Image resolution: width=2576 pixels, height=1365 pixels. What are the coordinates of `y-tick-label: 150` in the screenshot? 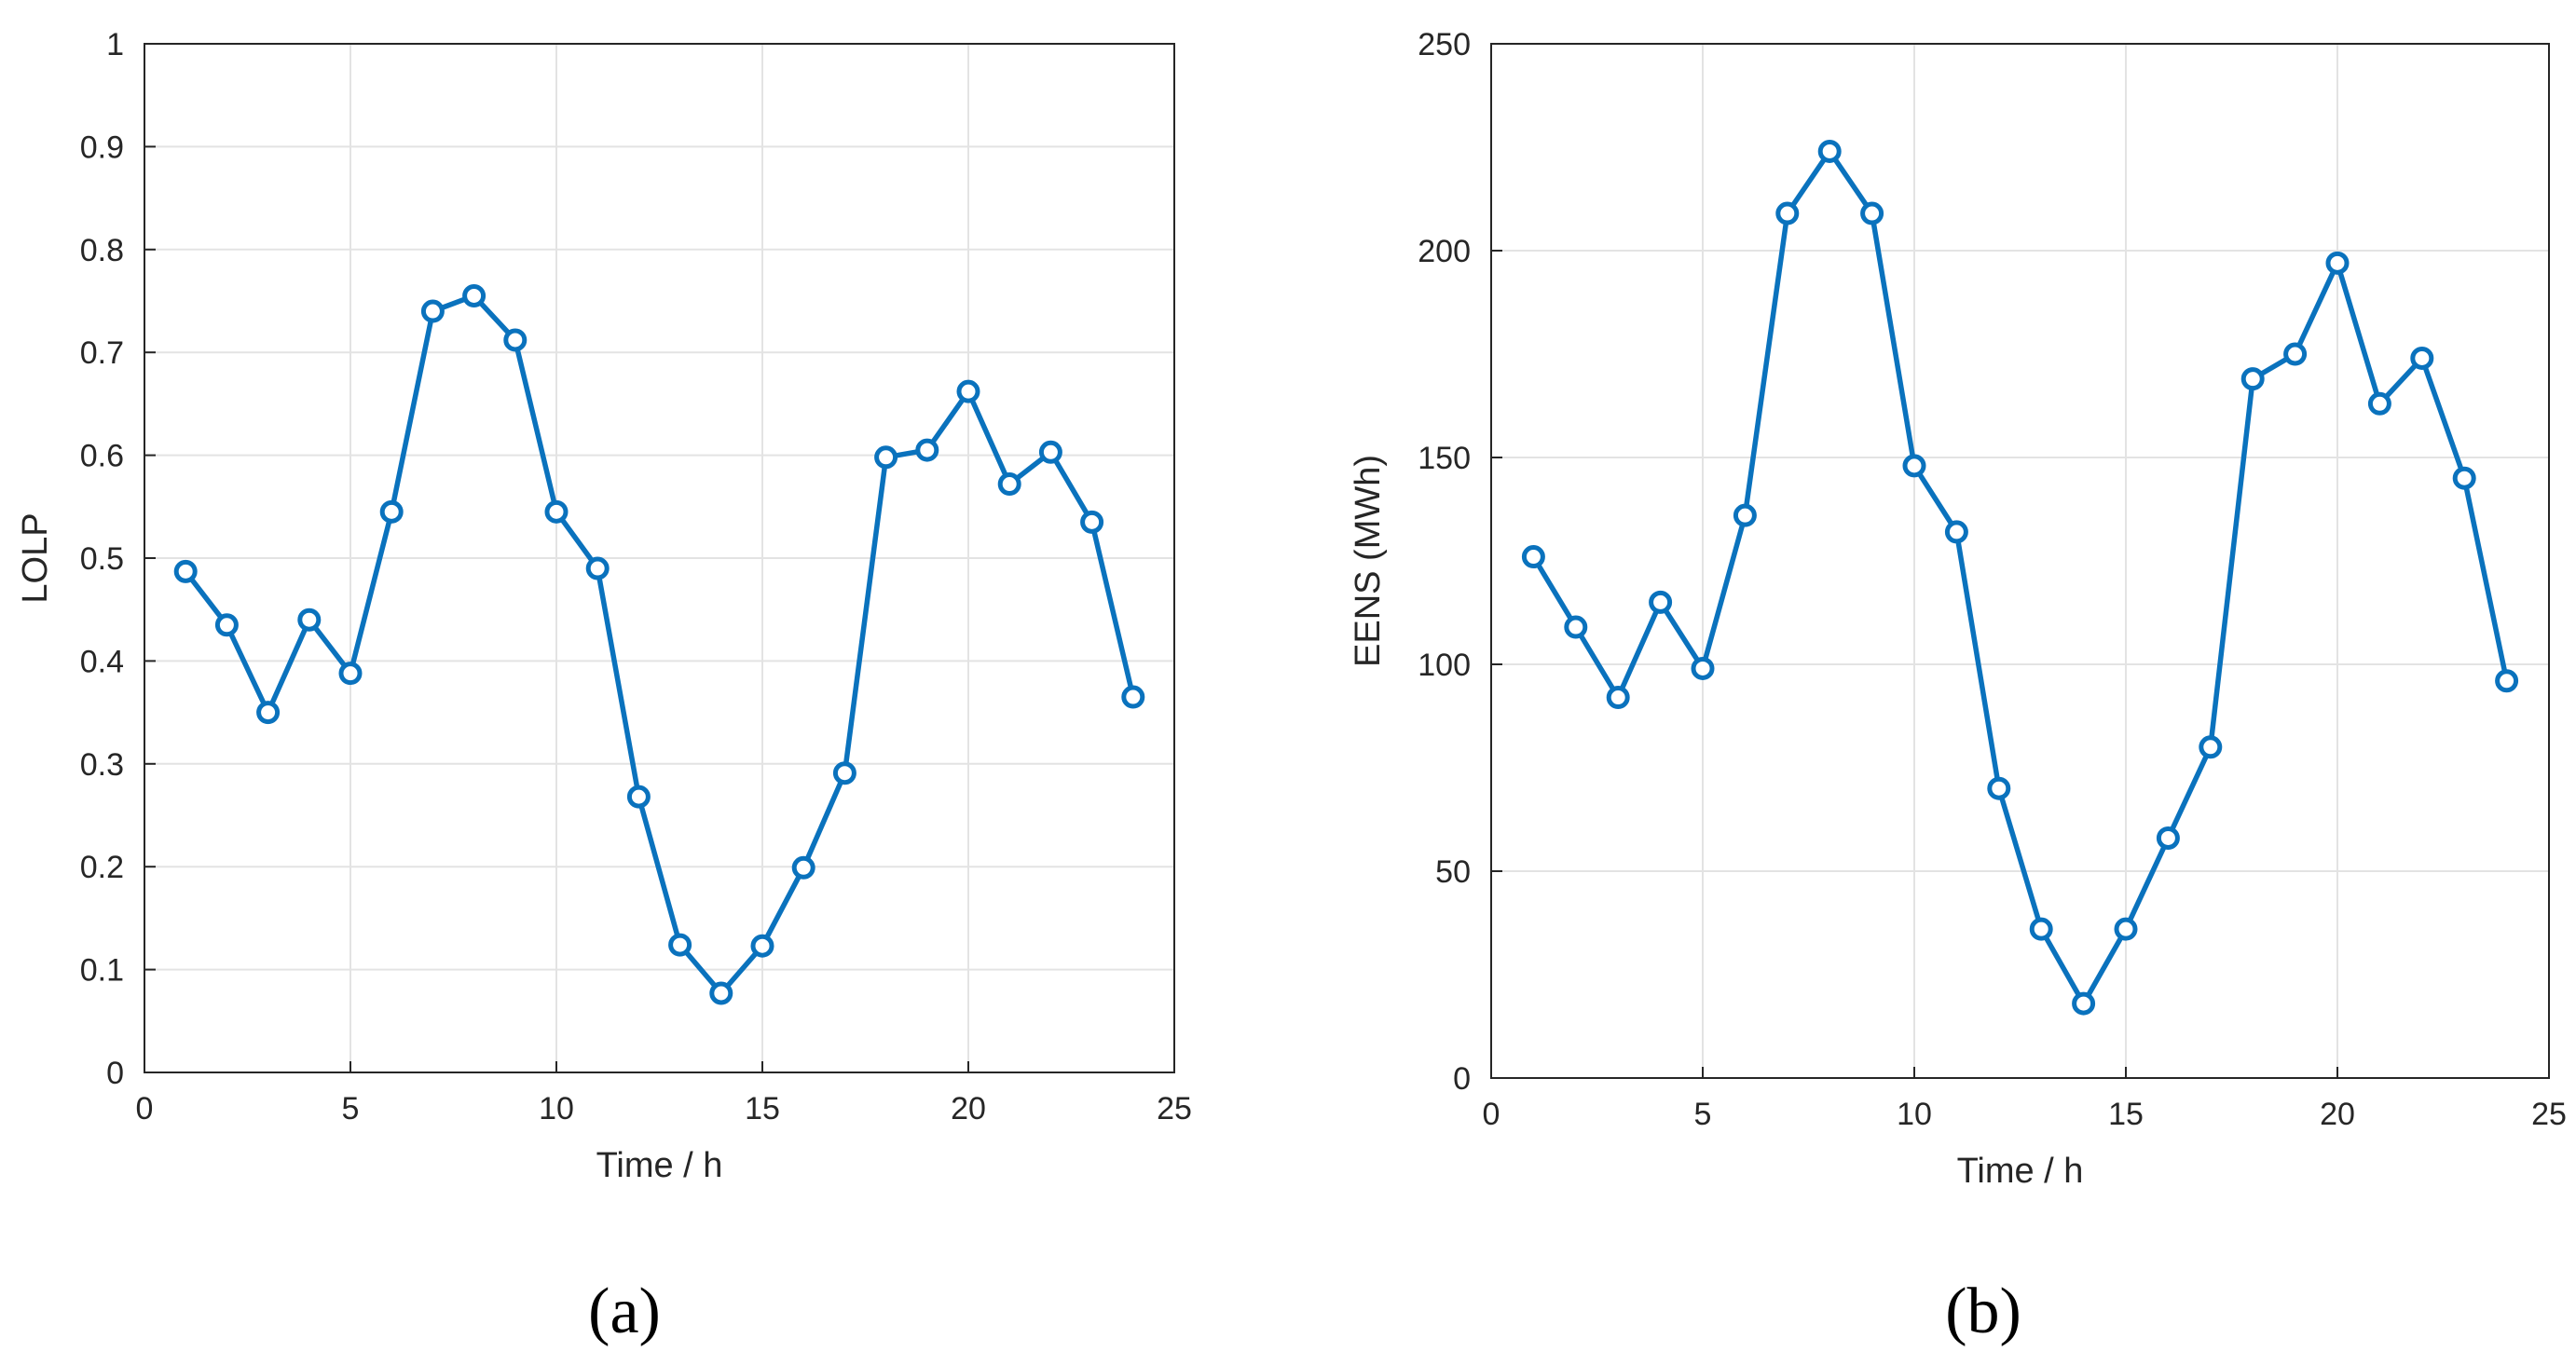 It's located at (1444, 458).